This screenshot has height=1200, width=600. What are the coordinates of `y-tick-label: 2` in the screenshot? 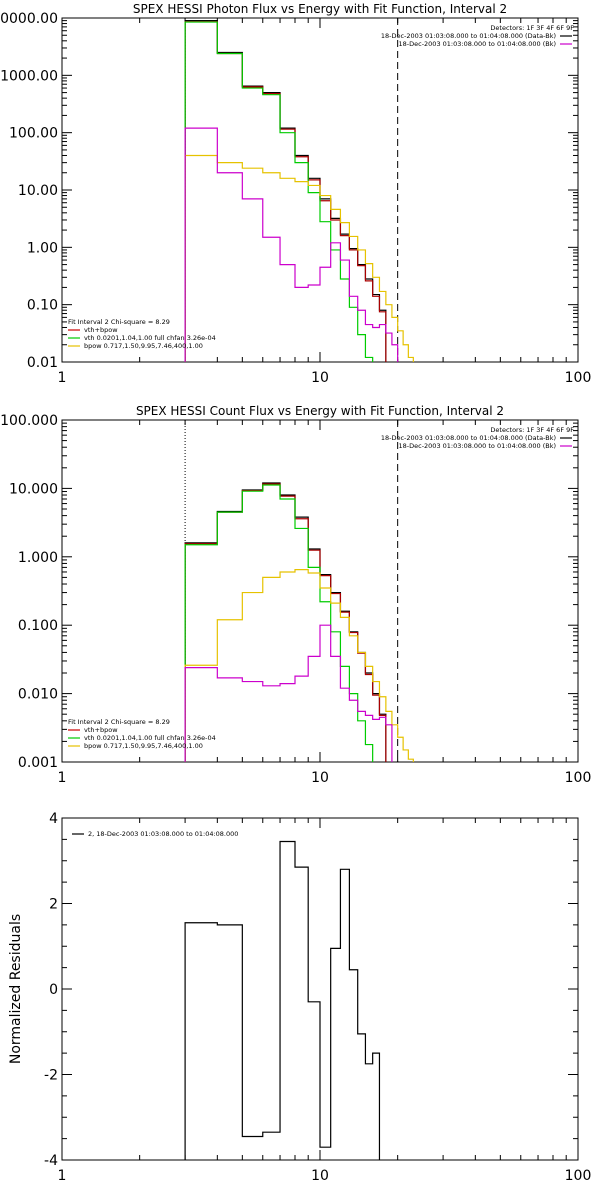 It's located at (53, 905).